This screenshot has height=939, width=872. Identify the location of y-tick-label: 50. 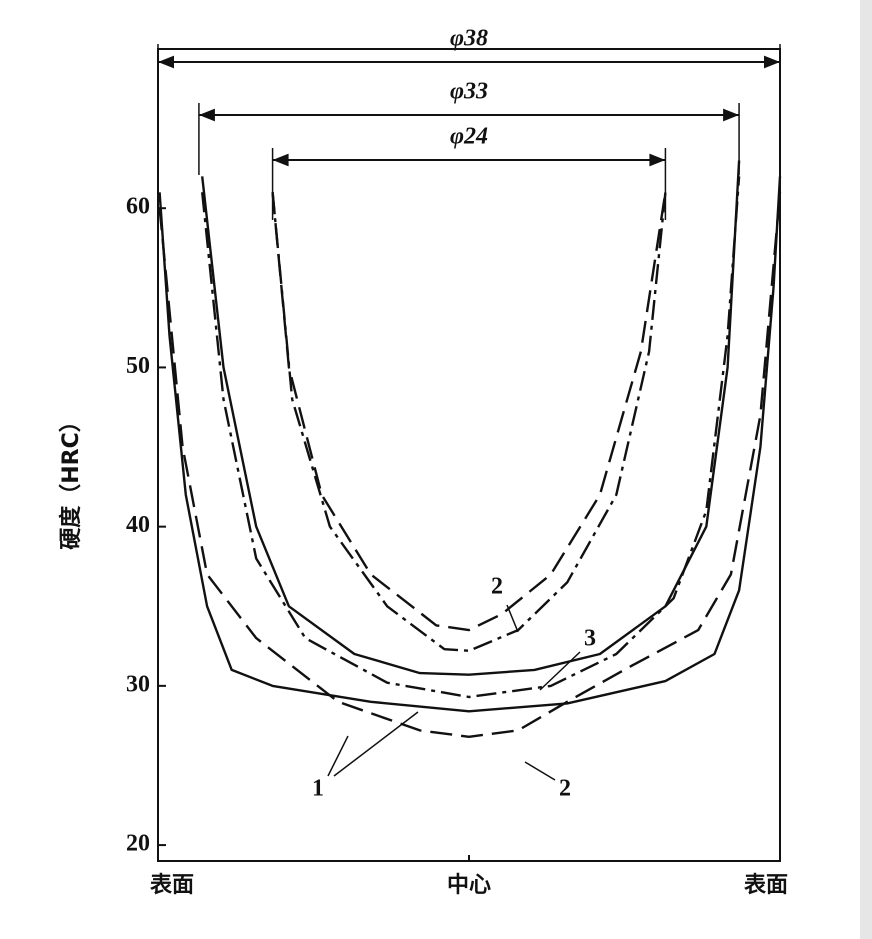
(138, 366).